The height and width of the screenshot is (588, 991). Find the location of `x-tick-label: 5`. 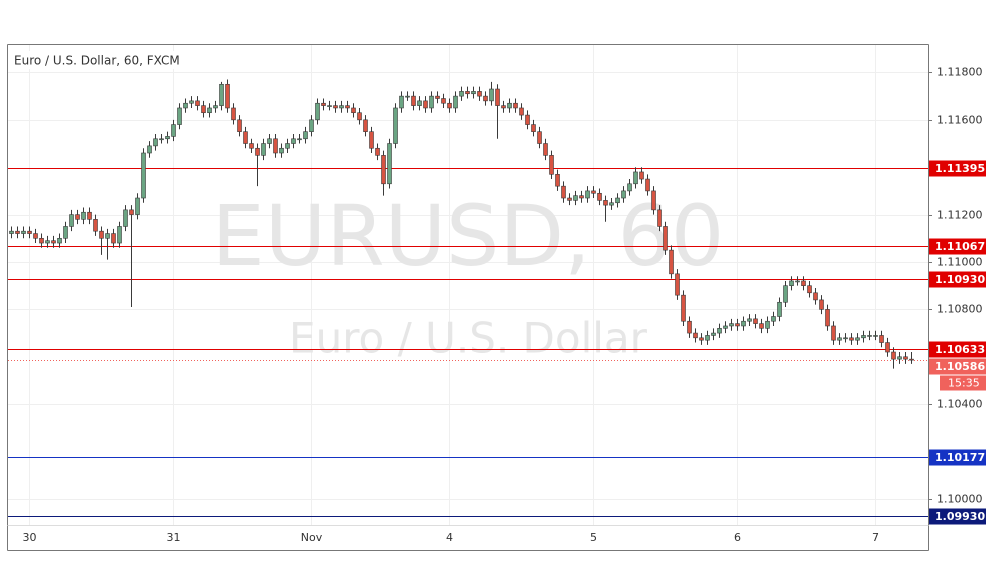

x-tick-label: 5 is located at coordinates (593, 537).